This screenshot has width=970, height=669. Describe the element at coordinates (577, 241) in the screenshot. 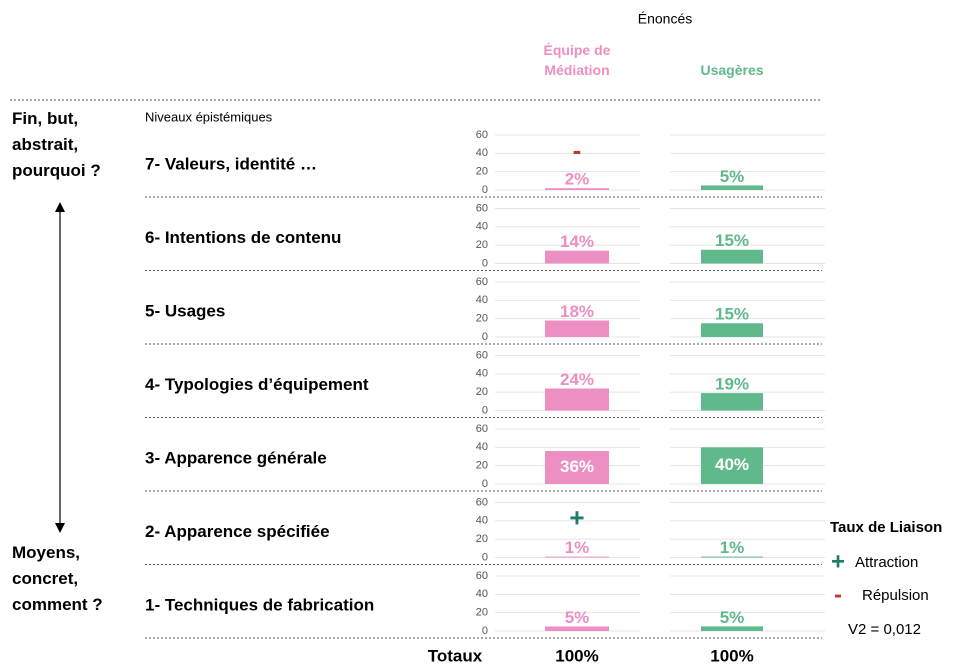

I see `value-label: 14%` at that location.